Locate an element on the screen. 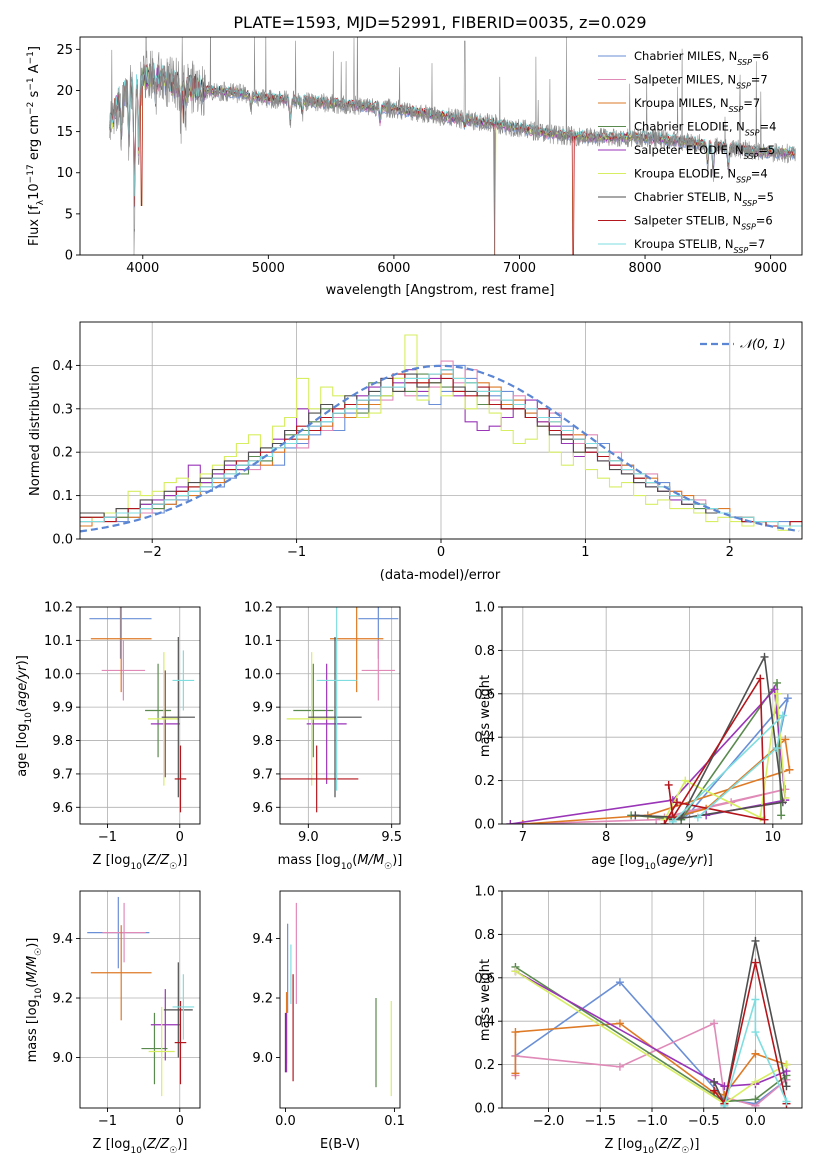  spectrum-y-axis-label: Flux [fλ10−17 erg cm−2 s−1 A−1] is located at coordinates (36, 146).